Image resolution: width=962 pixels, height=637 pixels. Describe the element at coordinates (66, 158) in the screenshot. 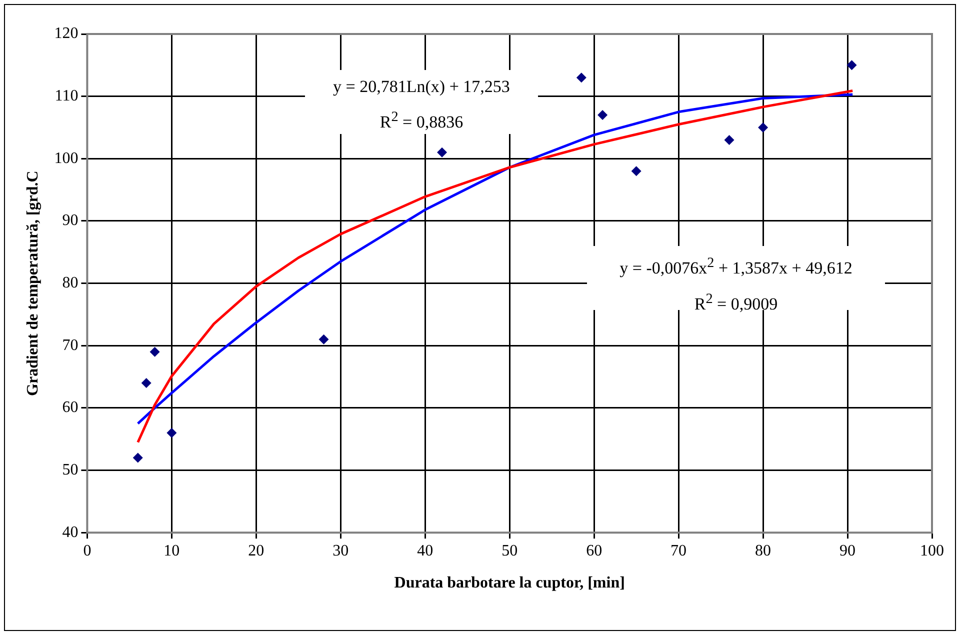

I see `y-tick-label: 100` at that location.